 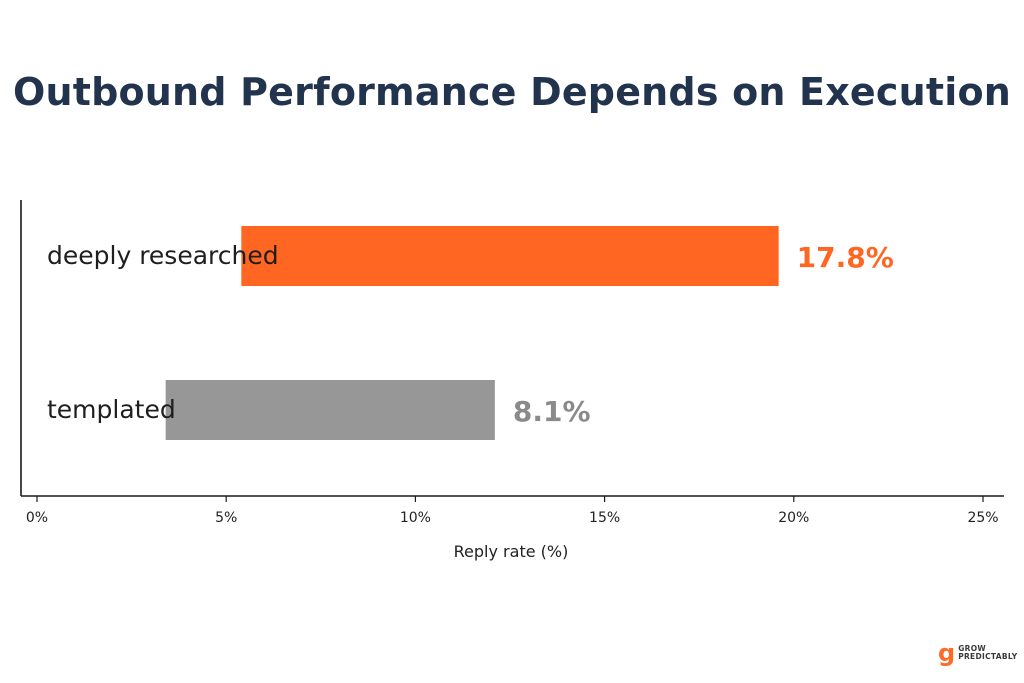 I want to click on logo-wordmark: GROW PREDICTABLY, so click(x=987, y=653).